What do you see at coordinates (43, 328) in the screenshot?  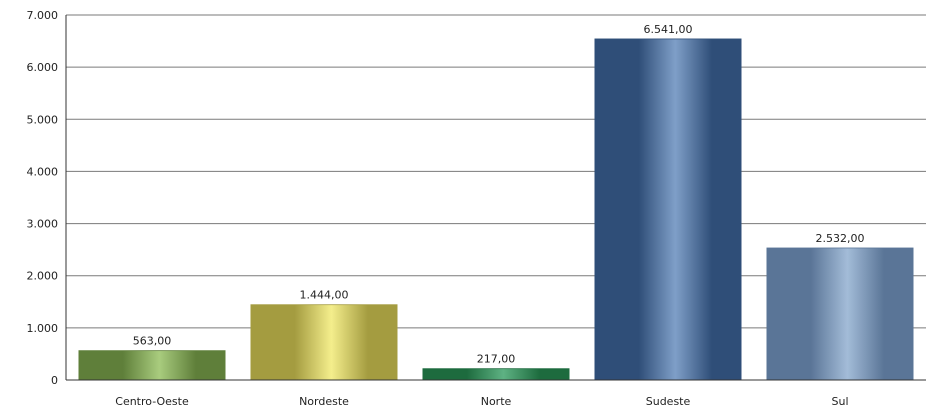 I see `y-tick-label: 1.000` at bounding box center [43, 328].